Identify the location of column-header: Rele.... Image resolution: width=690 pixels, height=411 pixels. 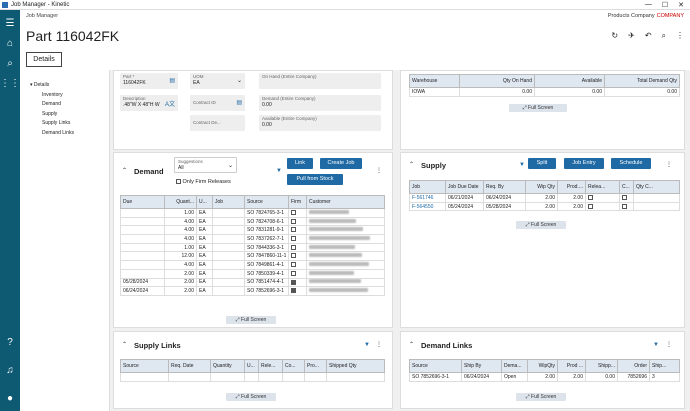
(270, 366).